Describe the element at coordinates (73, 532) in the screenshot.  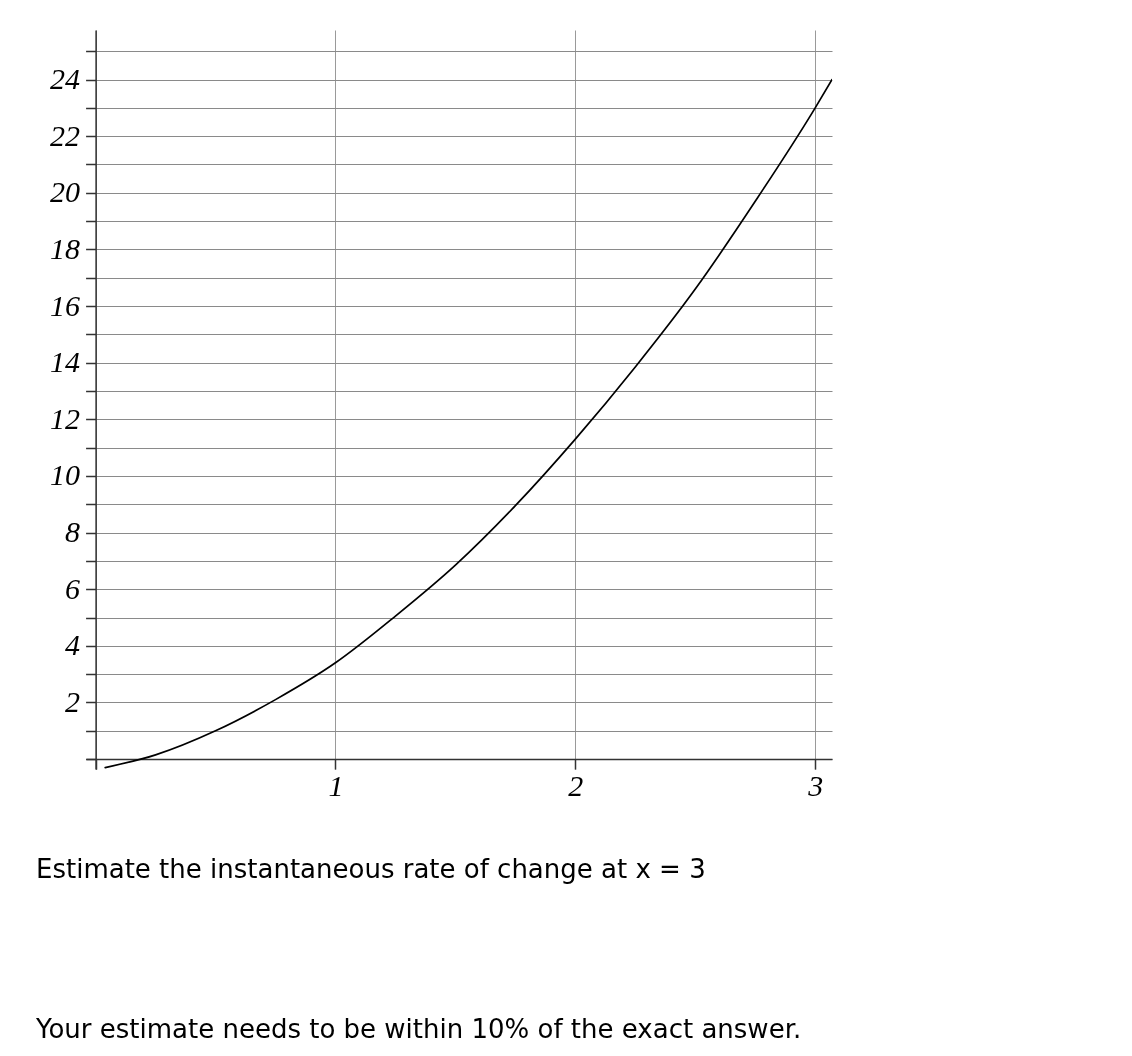
I see `y-tick-label: 8` at that location.